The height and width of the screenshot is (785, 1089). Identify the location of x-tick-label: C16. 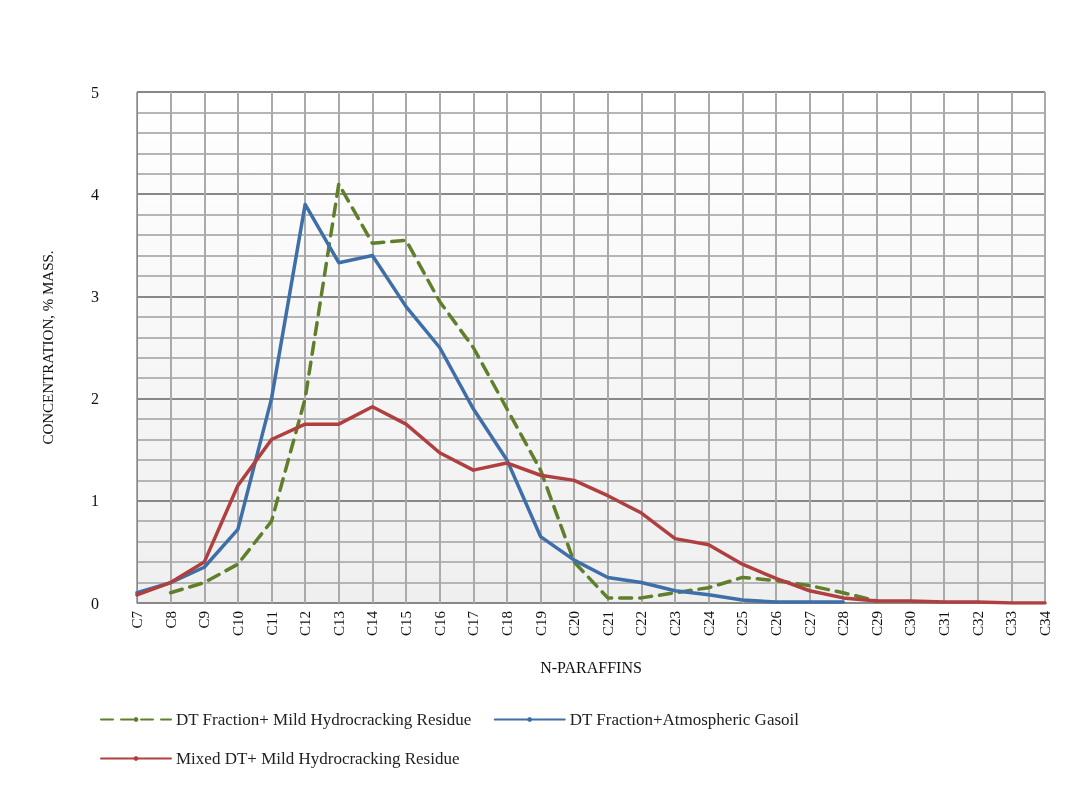
(439, 623).